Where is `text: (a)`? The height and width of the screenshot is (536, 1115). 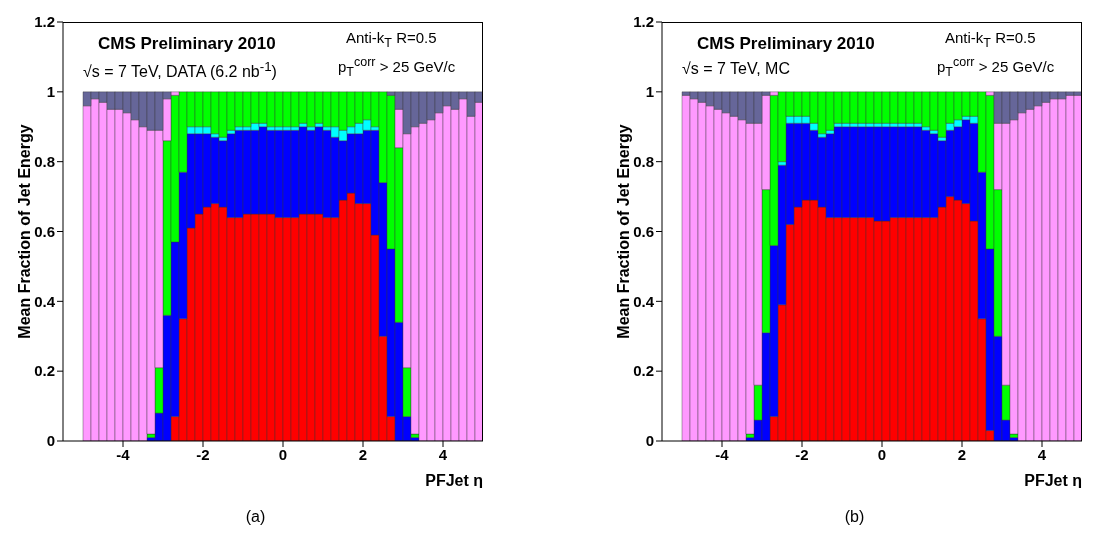
text: (a) is located at coordinates (255, 517).